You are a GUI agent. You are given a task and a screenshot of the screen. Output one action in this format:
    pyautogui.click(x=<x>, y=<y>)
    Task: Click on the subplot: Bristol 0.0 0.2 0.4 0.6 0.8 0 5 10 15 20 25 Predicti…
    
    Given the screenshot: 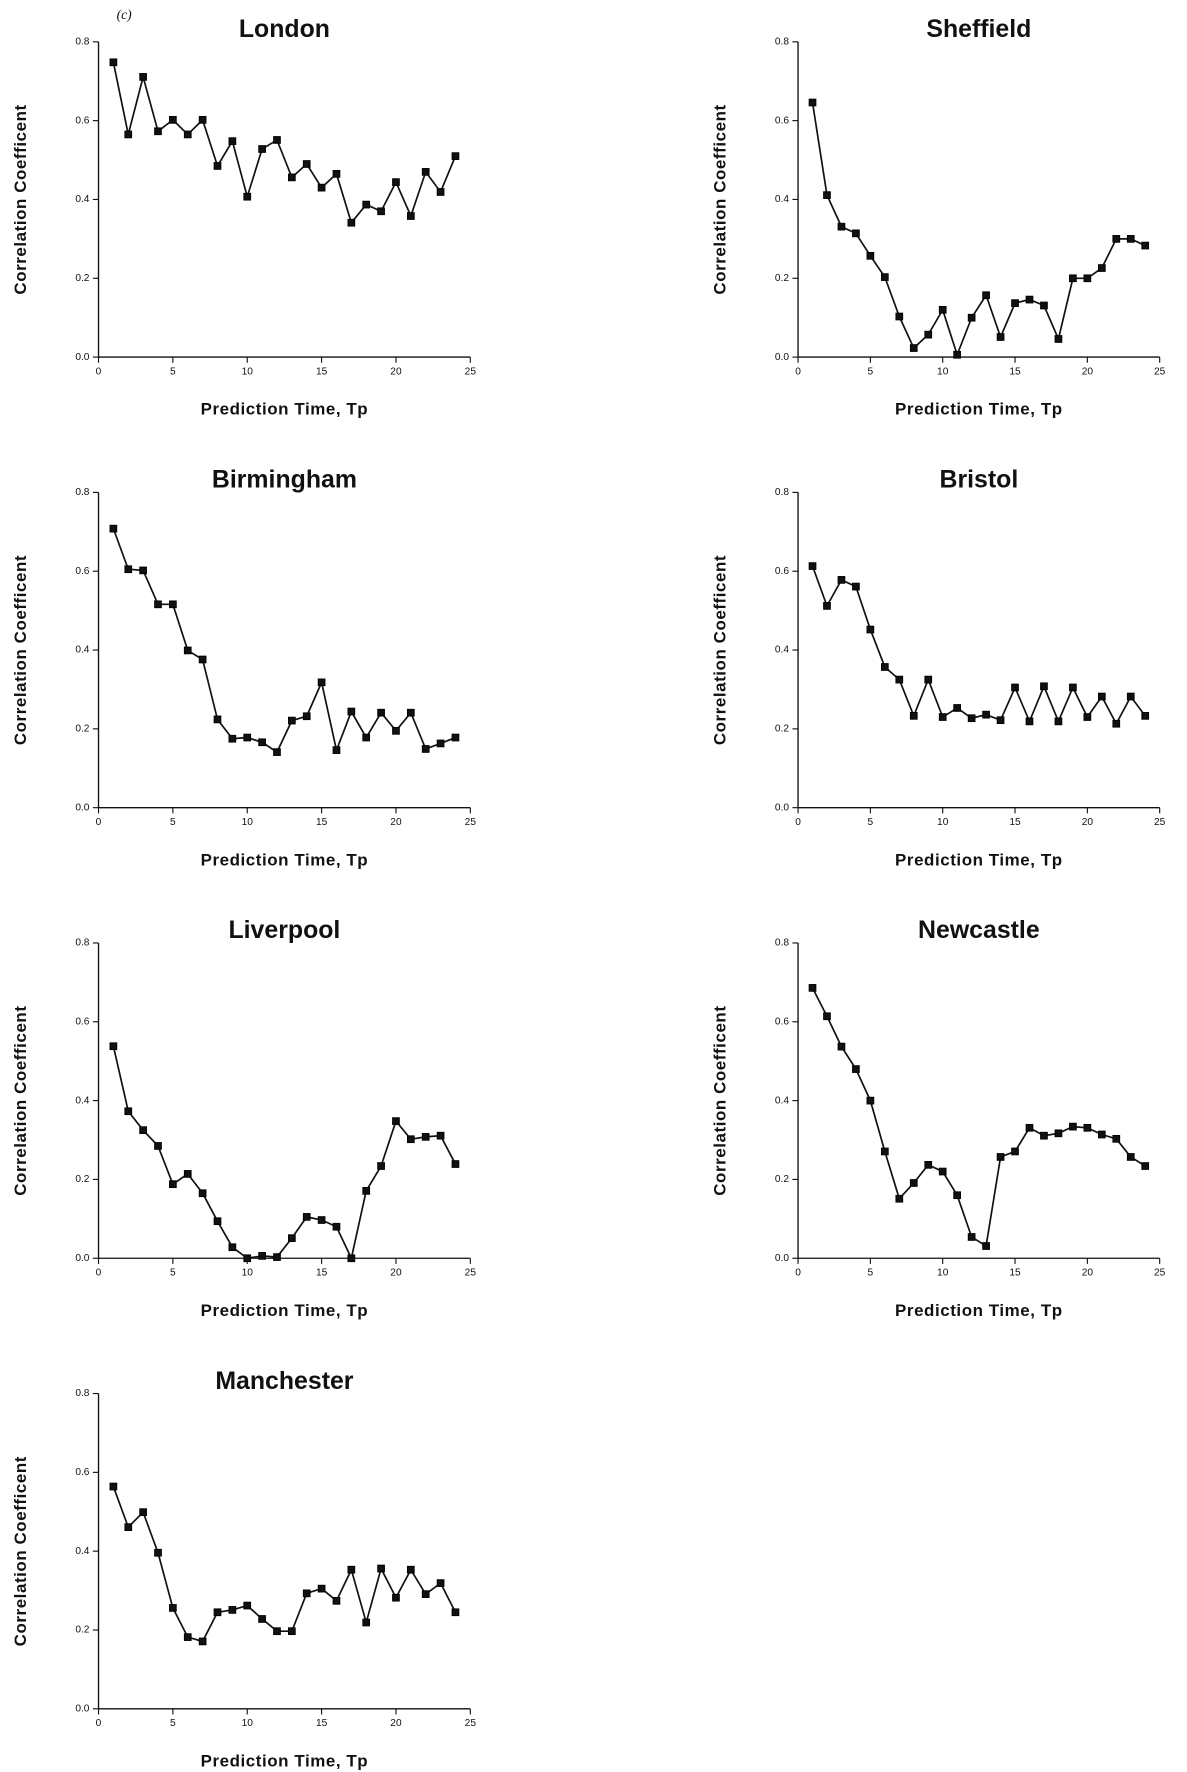 What is the action you would take?
    pyautogui.click(x=938, y=668)
    